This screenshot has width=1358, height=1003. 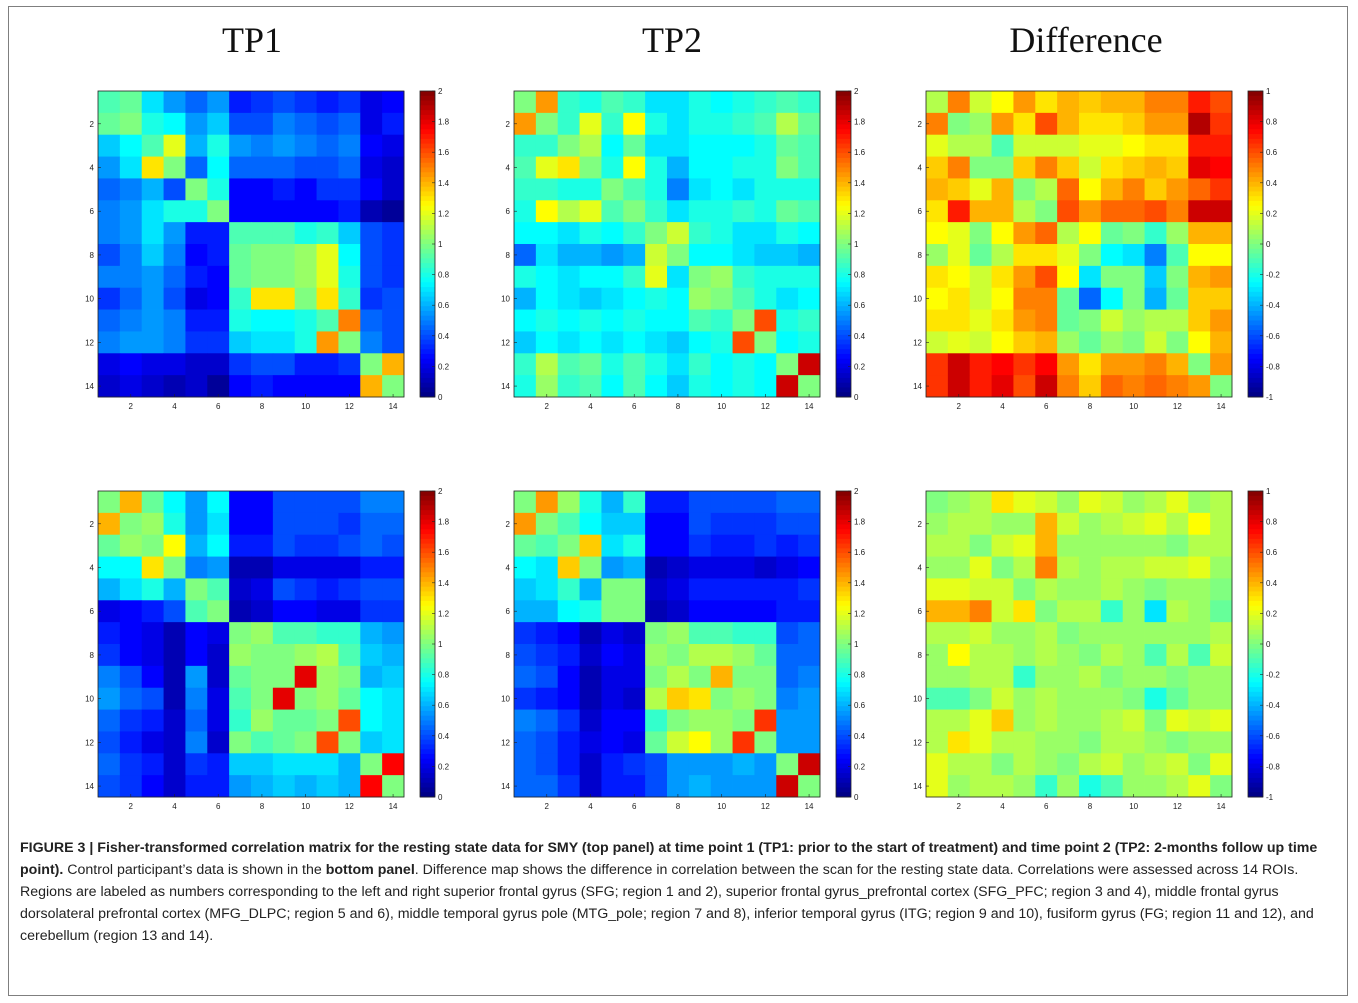 What do you see at coordinates (89, 786) in the screenshot?
I see `y-tick-label: 14` at bounding box center [89, 786].